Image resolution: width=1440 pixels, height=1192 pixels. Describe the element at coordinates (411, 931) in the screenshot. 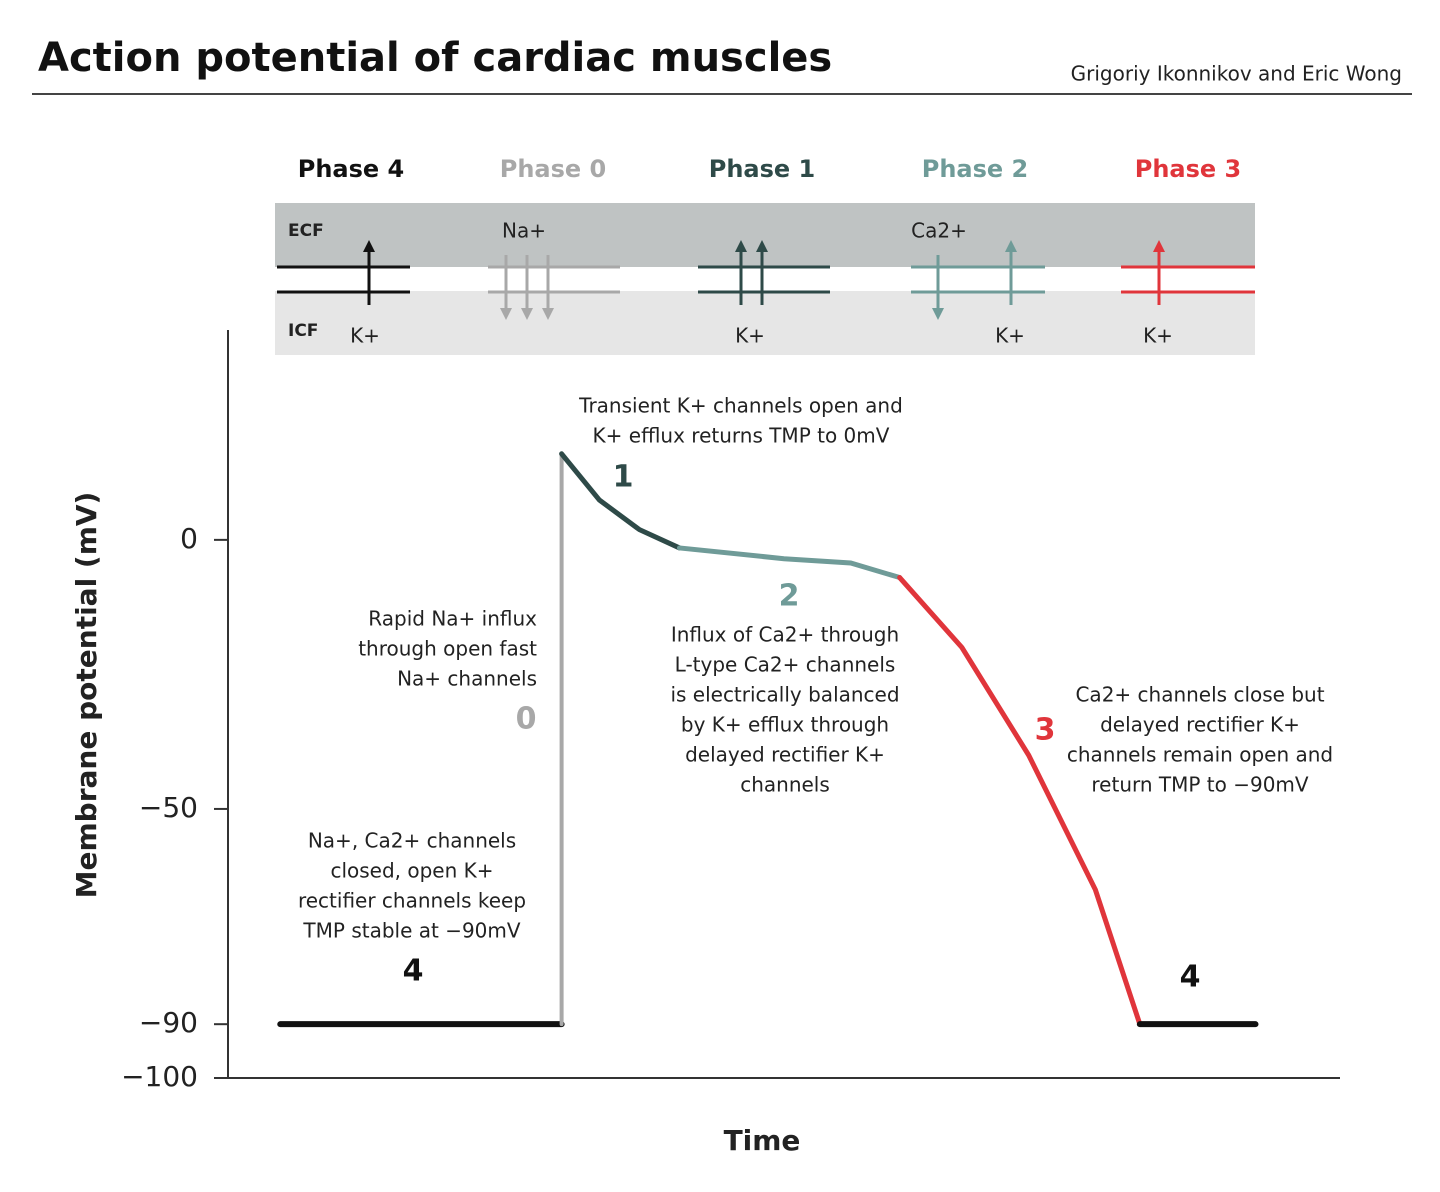

I see `annotation: TMP stable at −90mV` at that location.